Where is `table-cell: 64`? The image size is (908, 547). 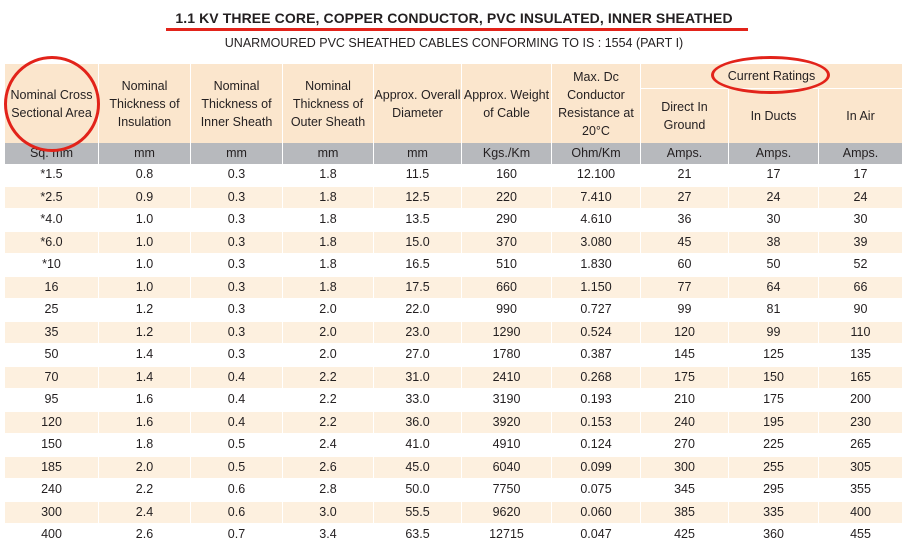
table-cell: 64 is located at coordinates (774, 287).